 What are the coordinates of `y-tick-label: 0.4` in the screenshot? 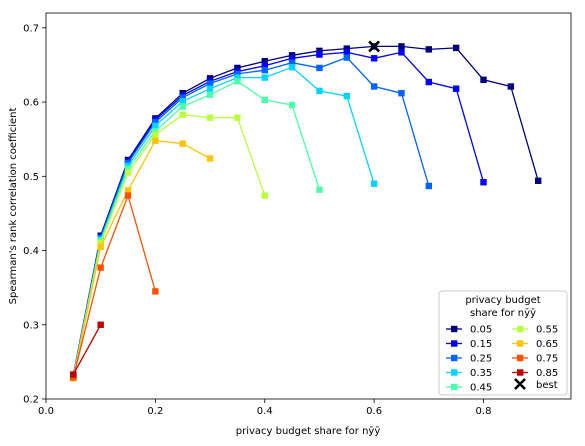 It's located at (31, 251).